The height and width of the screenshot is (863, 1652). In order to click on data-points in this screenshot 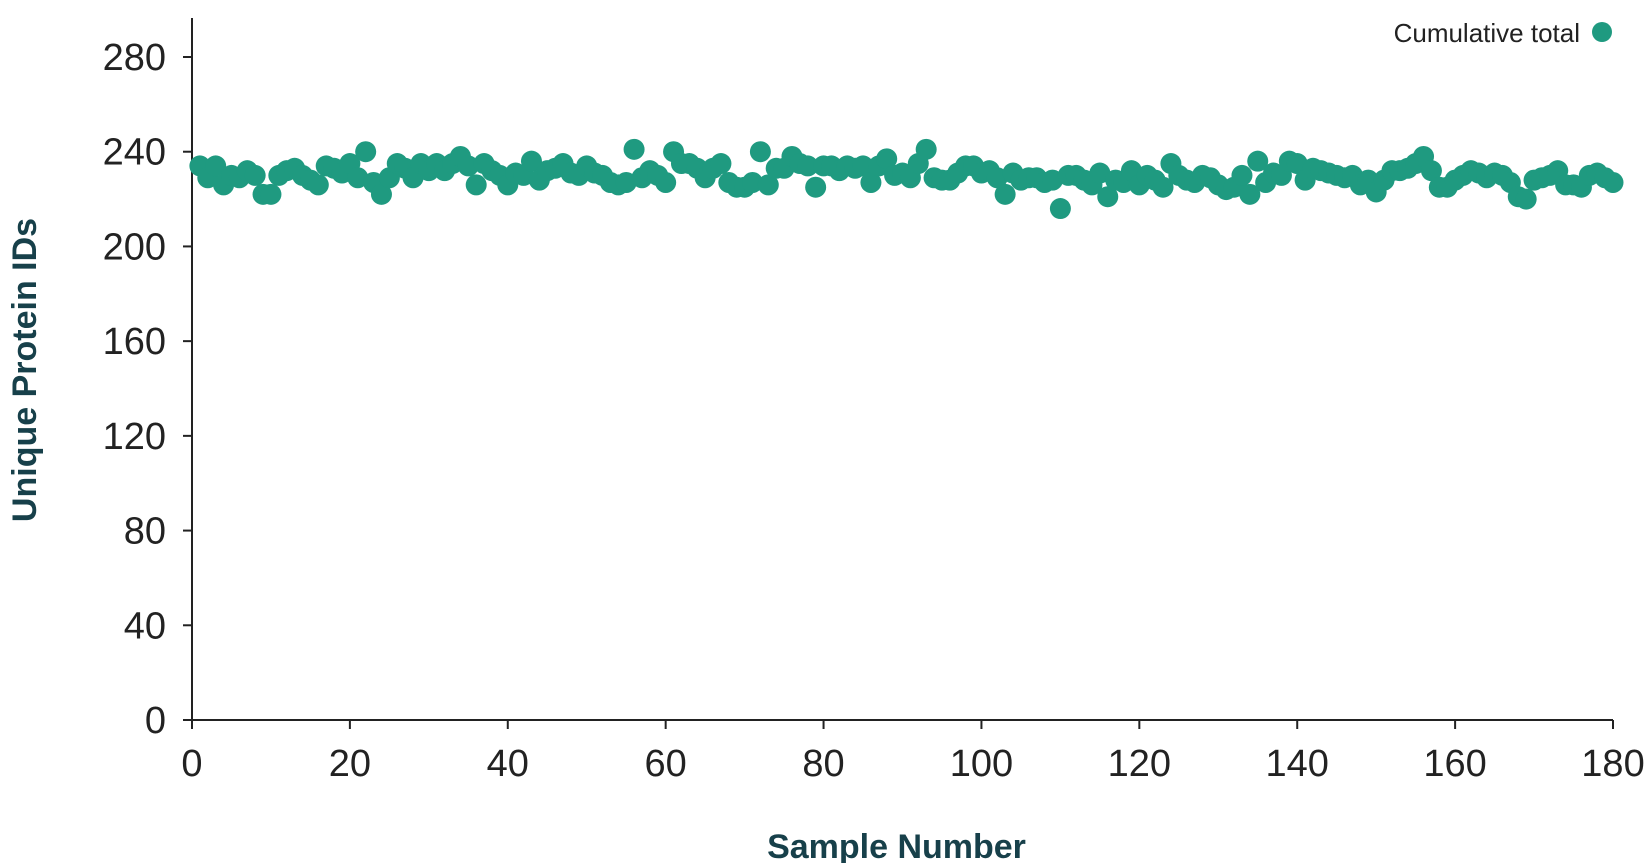, I will do `click(906, 179)`.